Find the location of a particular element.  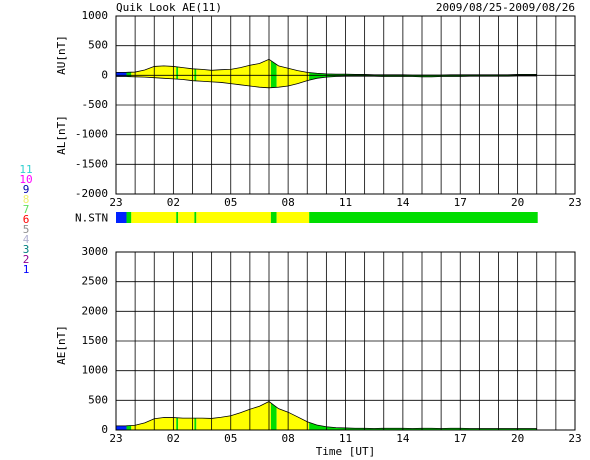

legend-entry: 5 is located at coordinates (26, 229).